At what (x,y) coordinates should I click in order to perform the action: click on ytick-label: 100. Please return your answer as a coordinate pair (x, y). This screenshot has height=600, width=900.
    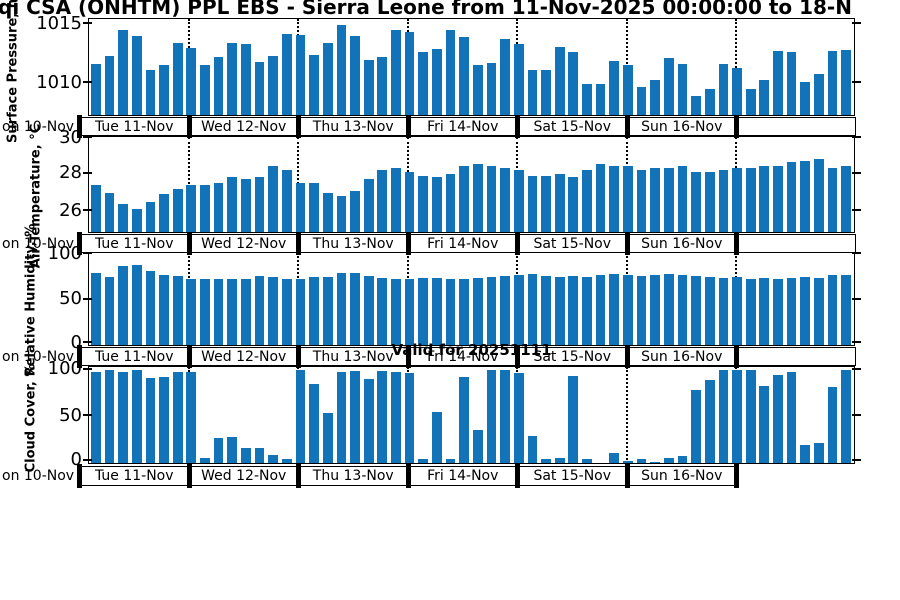
    Looking at the image, I should click on (64, 253).